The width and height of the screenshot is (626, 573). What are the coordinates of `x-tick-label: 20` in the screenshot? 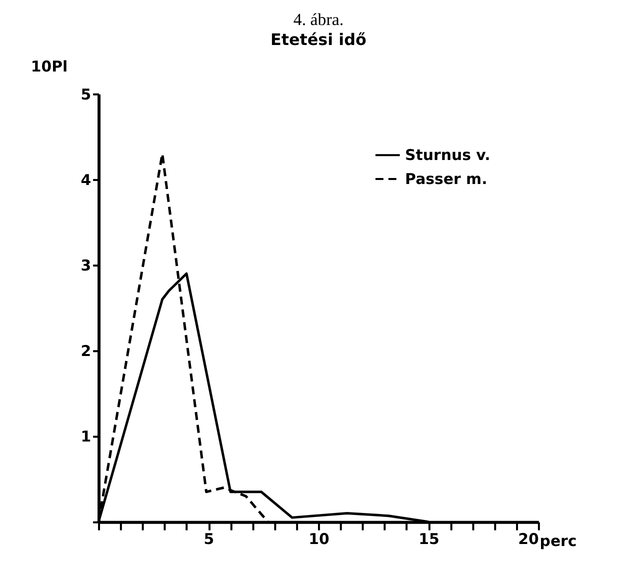 It's located at (528, 539).